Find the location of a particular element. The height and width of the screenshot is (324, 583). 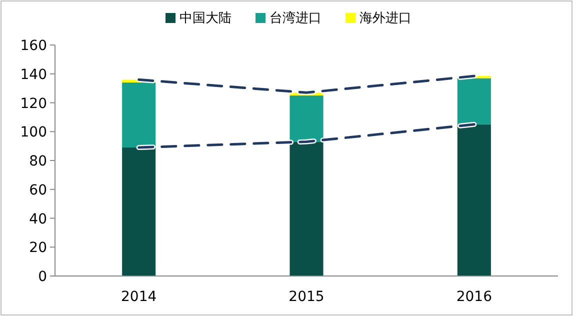

y-tick-label: 160 is located at coordinates (33, 46).